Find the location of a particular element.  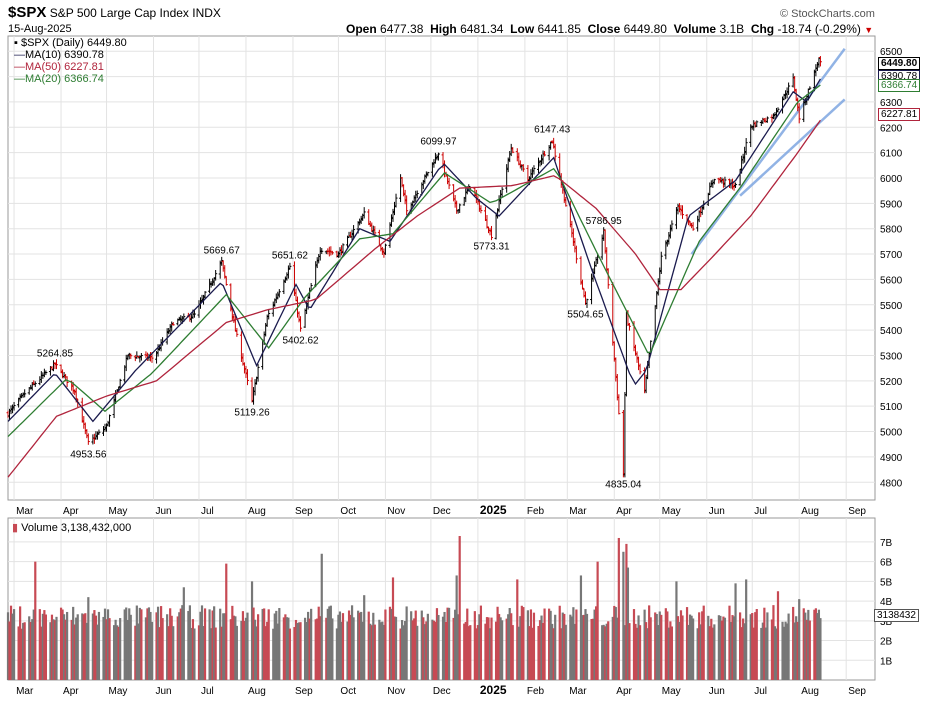

volume-y-tick-label: 4B is located at coordinates (886, 602).